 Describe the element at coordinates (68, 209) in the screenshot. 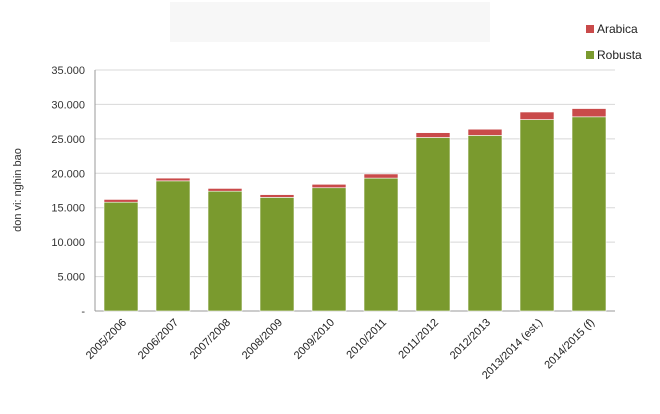

I see `y-tick-label: 15.000` at that location.